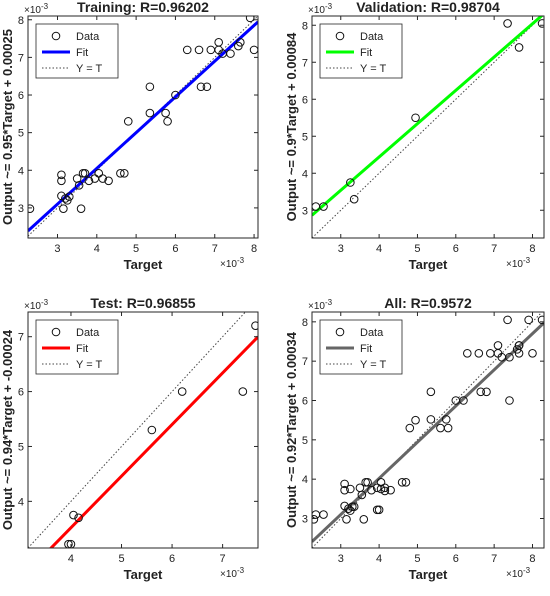 The width and height of the screenshot is (550, 596). I want to click on y-tick-label: 3, so click(305, 211).